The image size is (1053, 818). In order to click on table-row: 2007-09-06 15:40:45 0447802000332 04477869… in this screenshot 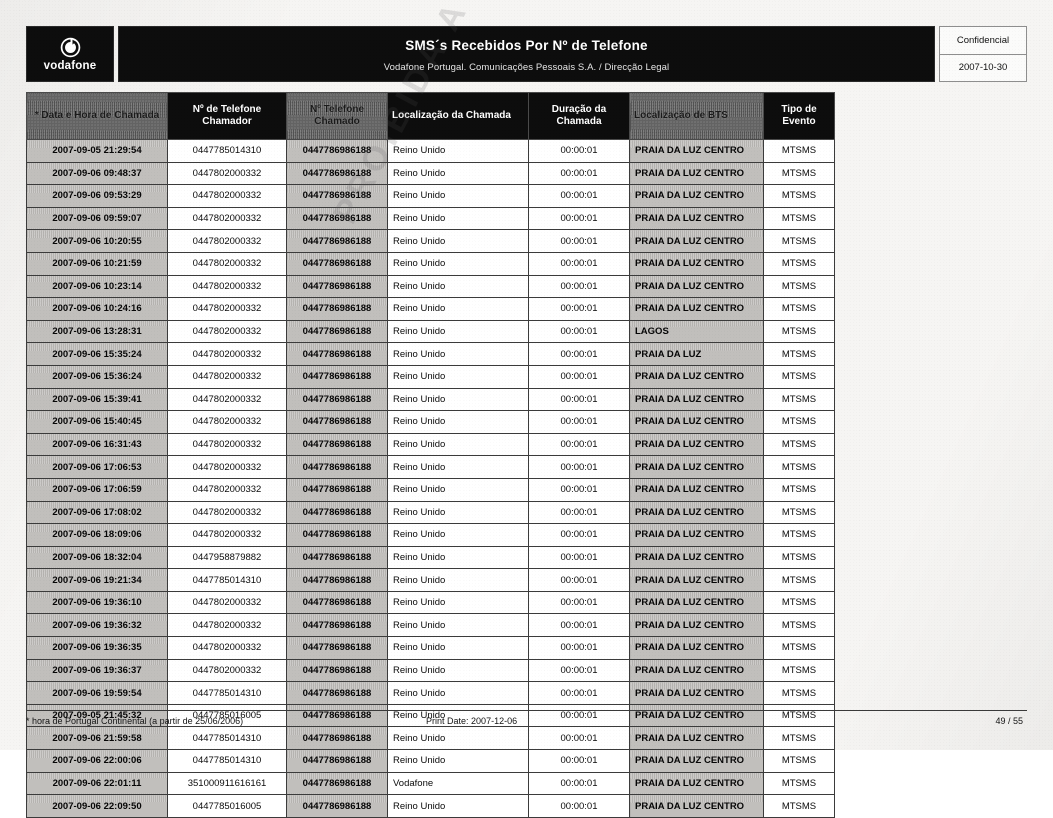, I will do `click(430, 422)`.